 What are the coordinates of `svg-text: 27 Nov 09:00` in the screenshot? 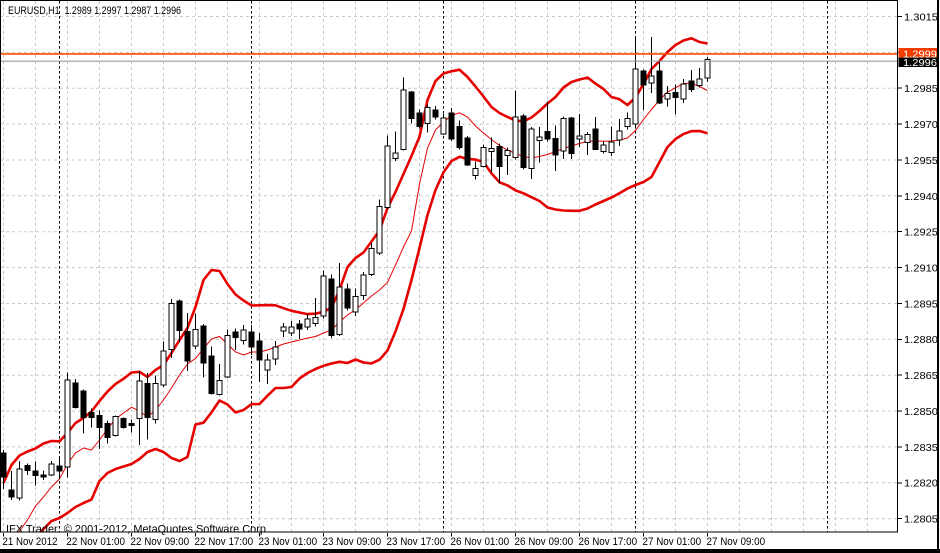 It's located at (736, 542).